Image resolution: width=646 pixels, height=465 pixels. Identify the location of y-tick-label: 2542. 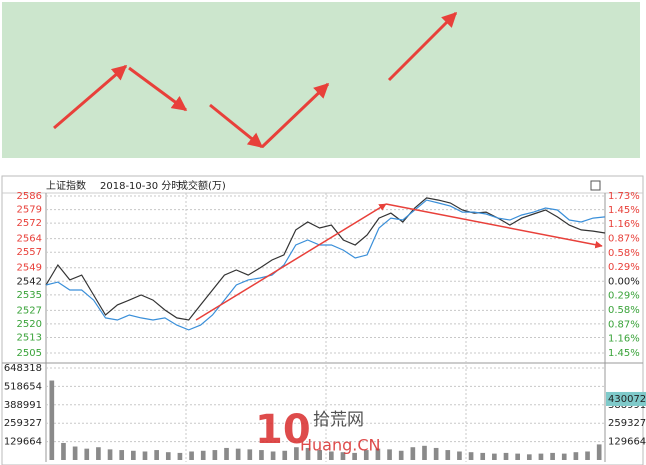
(29, 281).